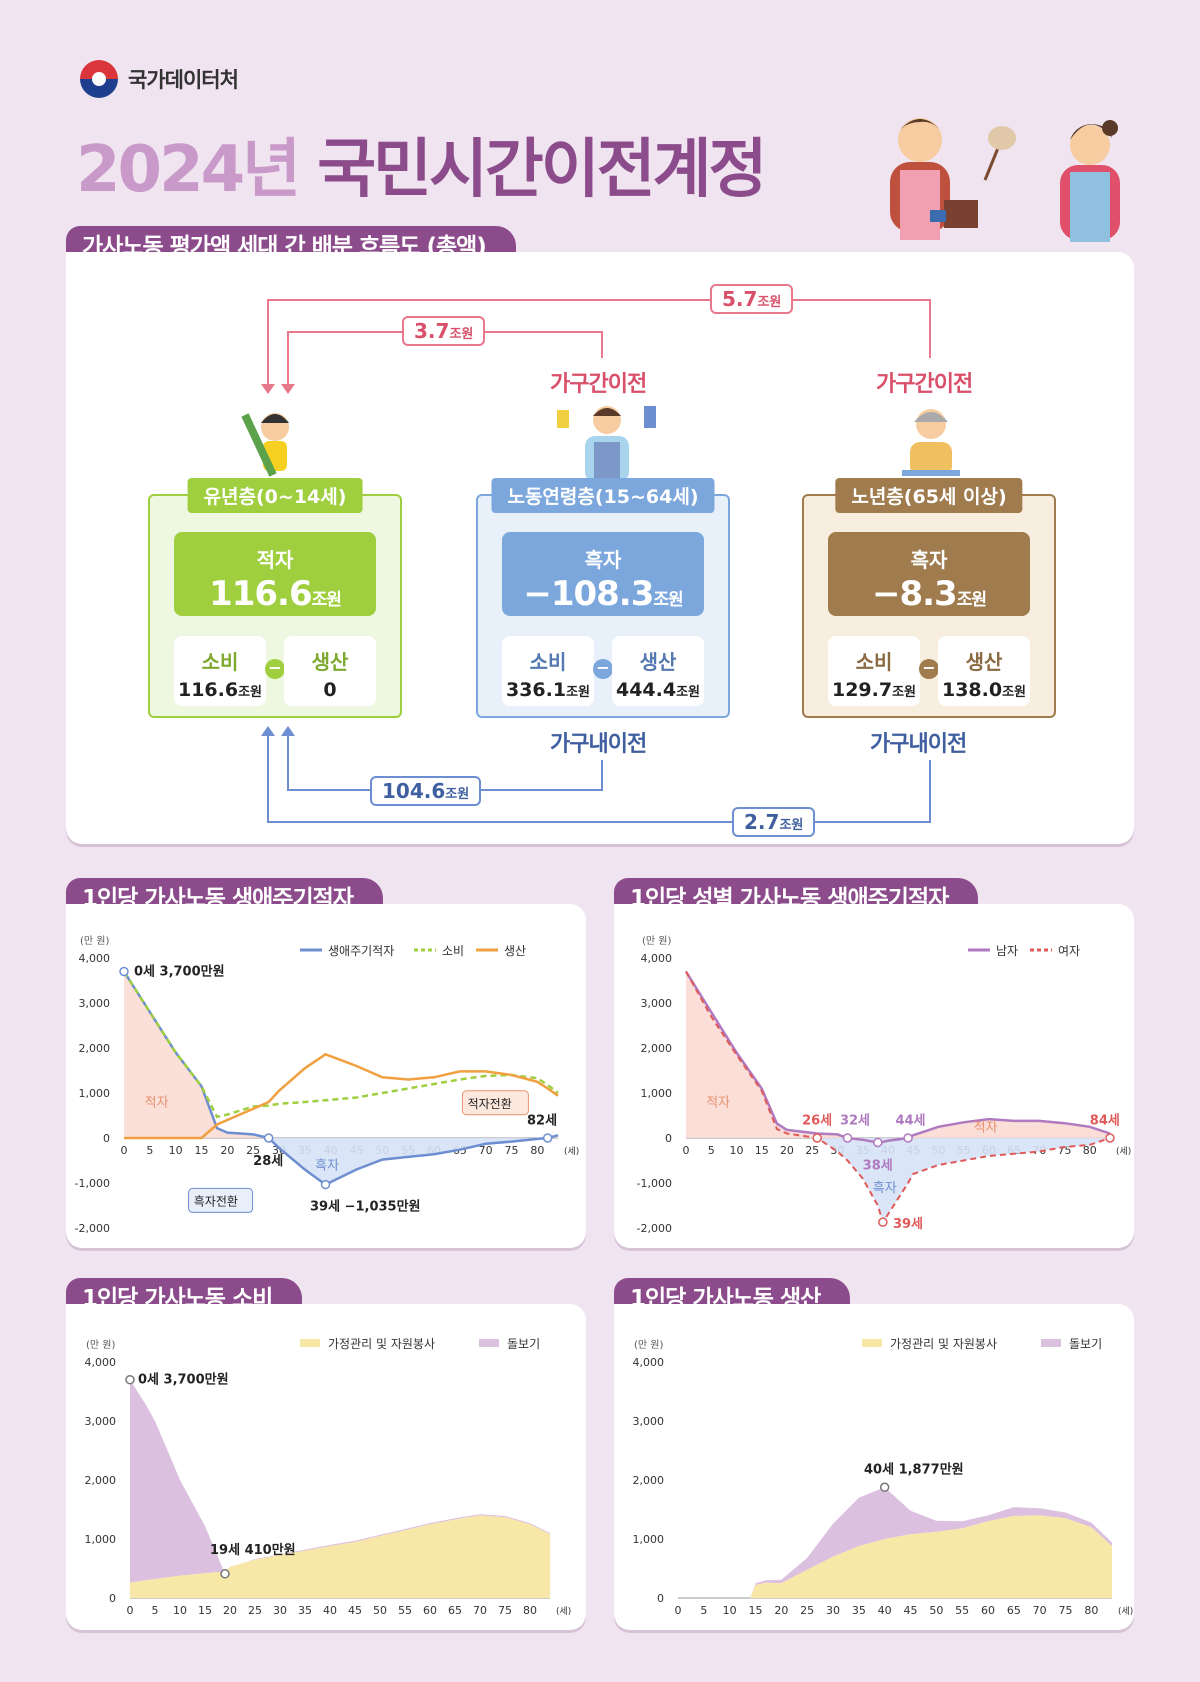  I want to click on annotation-label: 28세, so click(268, 1161).